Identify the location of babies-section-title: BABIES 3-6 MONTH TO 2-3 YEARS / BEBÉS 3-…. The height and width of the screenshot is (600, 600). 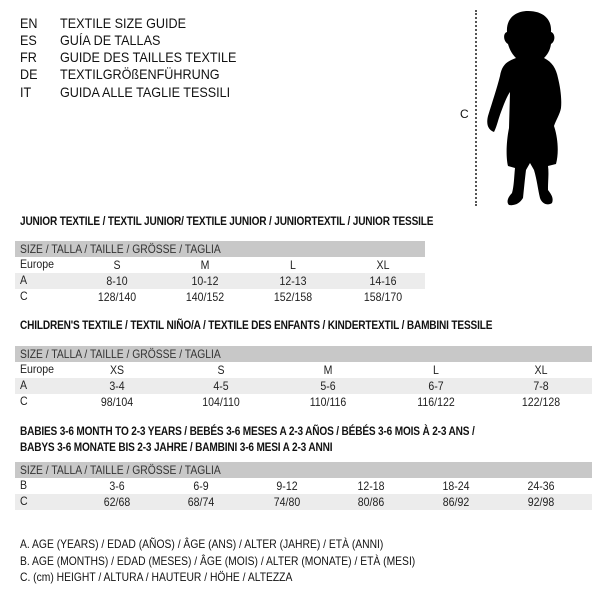
(247, 431).